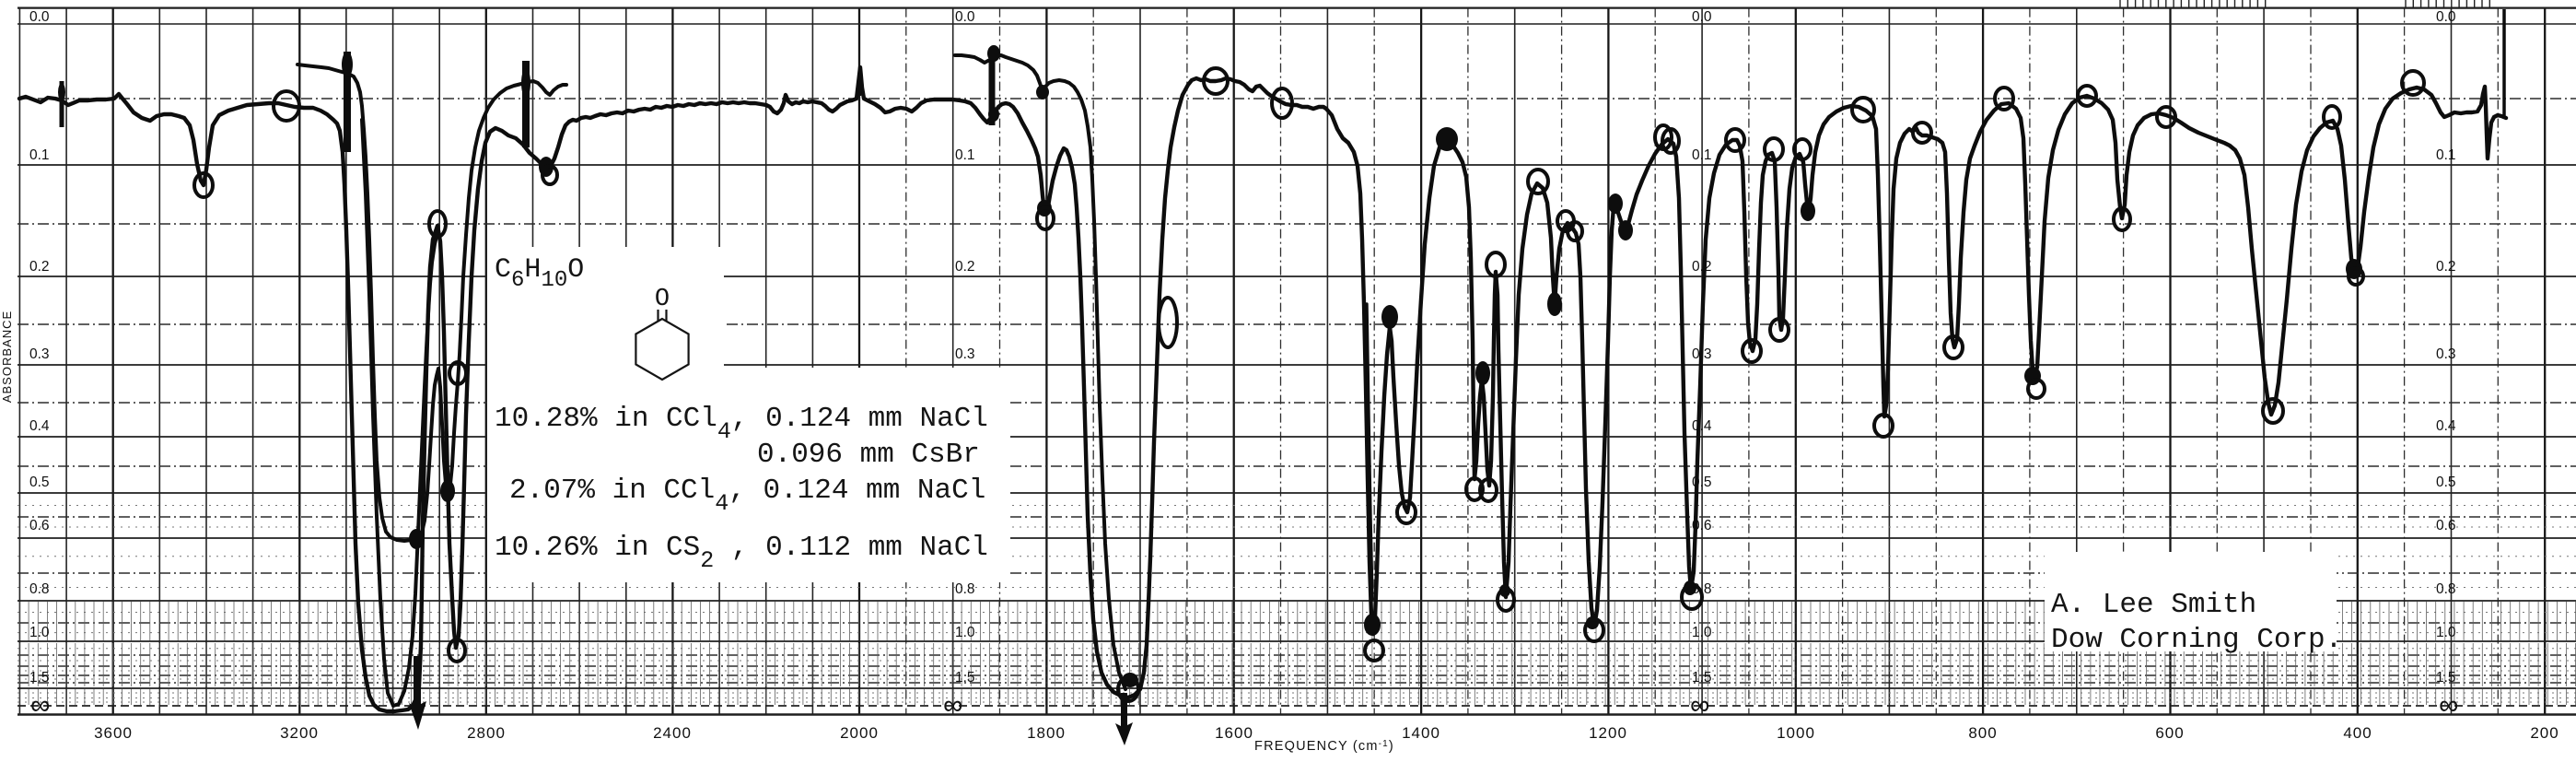 The width and height of the screenshot is (2576, 762). Describe the element at coordinates (859, 733) in the screenshot. I see `svg-text: 2000` at that location.